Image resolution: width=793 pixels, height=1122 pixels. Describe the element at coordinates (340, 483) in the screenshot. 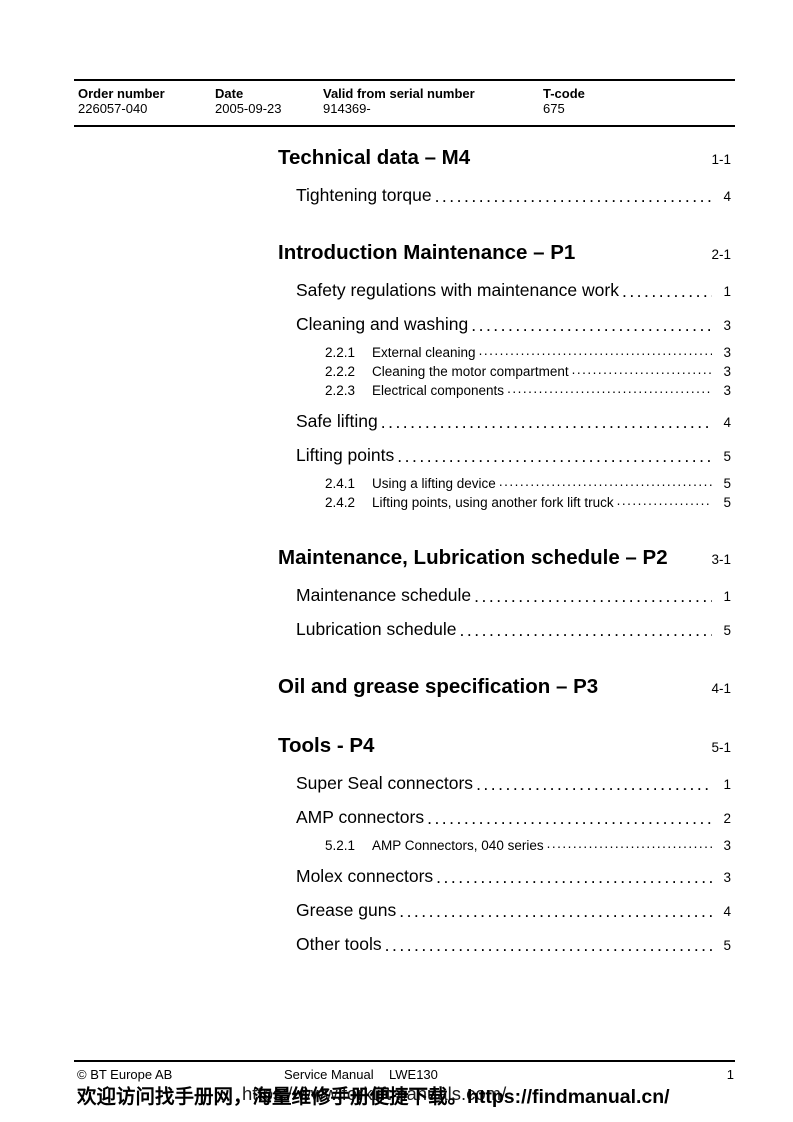

I see `entry-number: 2.4.1` at that location.